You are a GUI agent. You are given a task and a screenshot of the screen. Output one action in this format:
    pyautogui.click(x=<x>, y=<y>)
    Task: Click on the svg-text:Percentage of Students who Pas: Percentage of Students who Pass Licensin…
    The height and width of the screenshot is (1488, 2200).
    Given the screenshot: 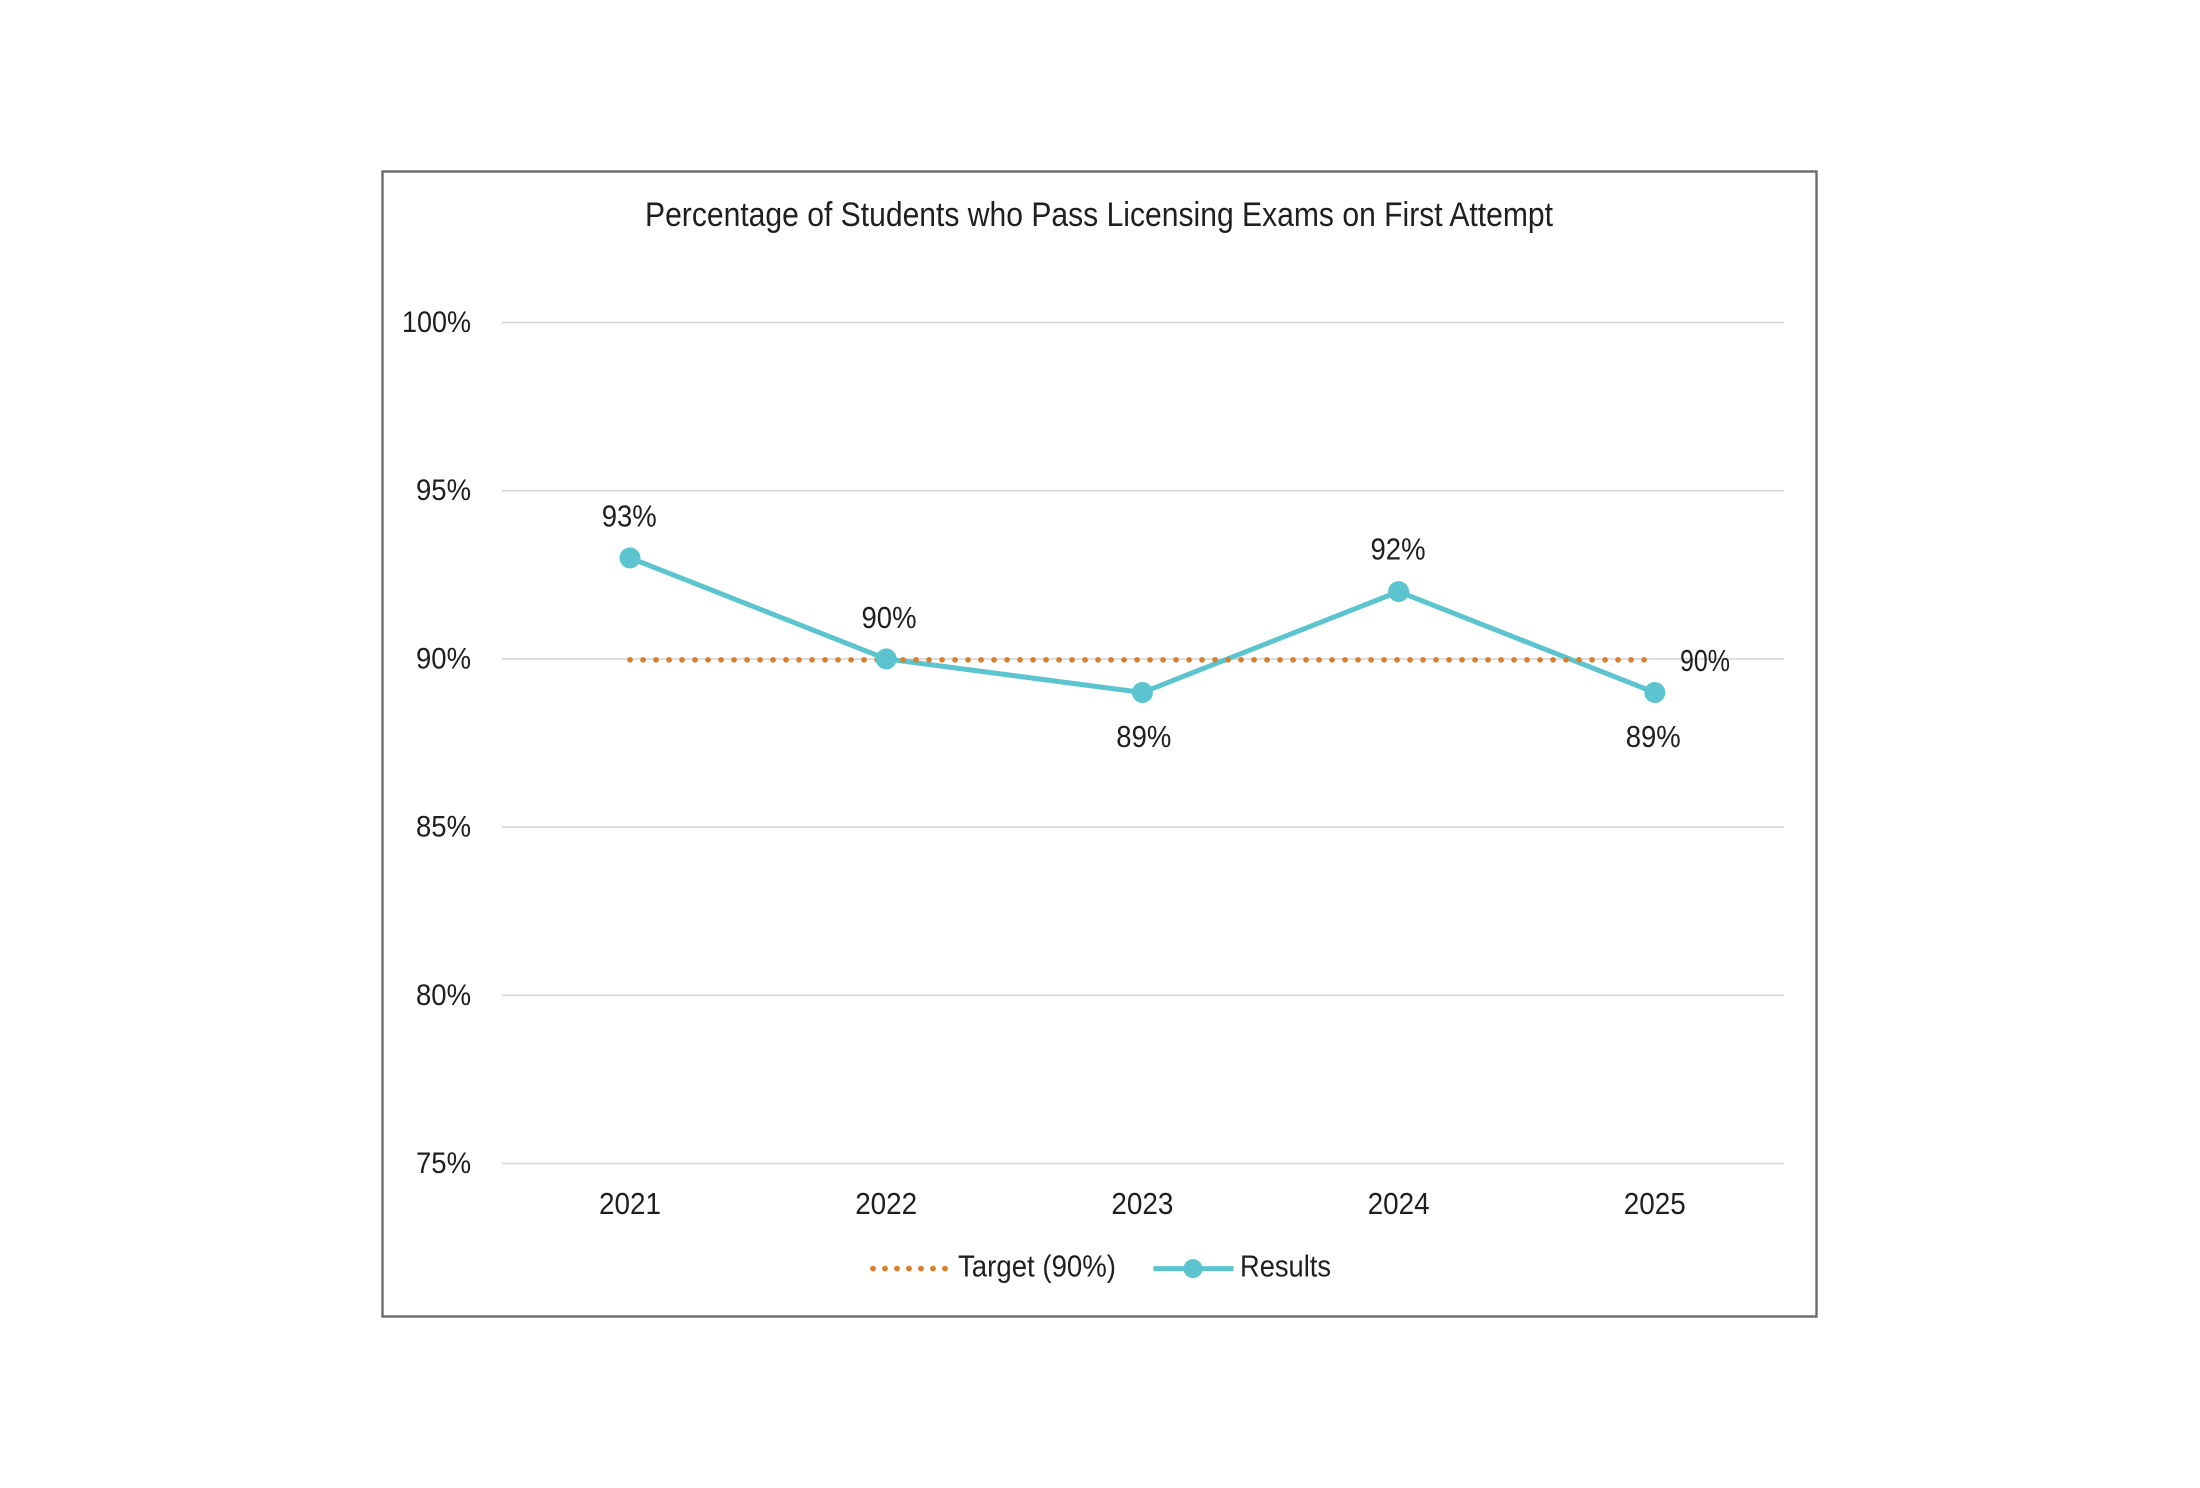 What is the action you would take?
    pyautogui.click(x=1099, y=215)
    